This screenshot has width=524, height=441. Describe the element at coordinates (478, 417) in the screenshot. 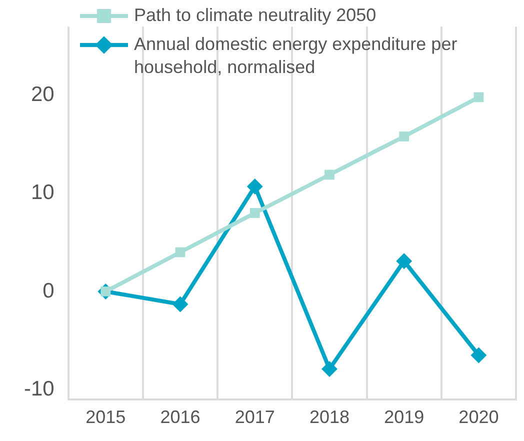

I see `x-tick-label: 2020` at that location.